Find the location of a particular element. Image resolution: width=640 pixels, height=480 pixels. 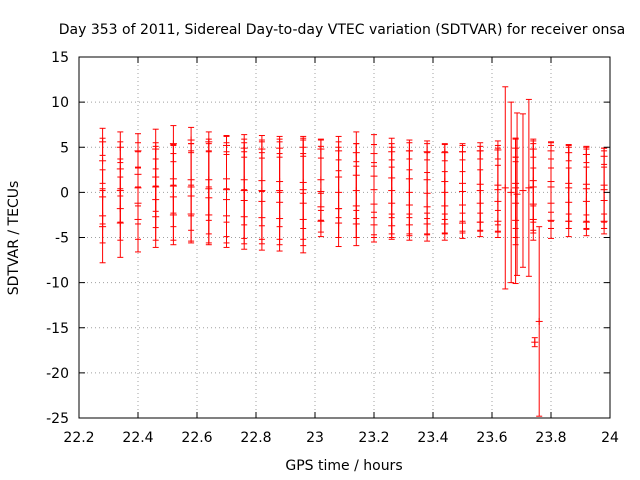

y-tick-label: -25 is located at coordinates (57, 419).